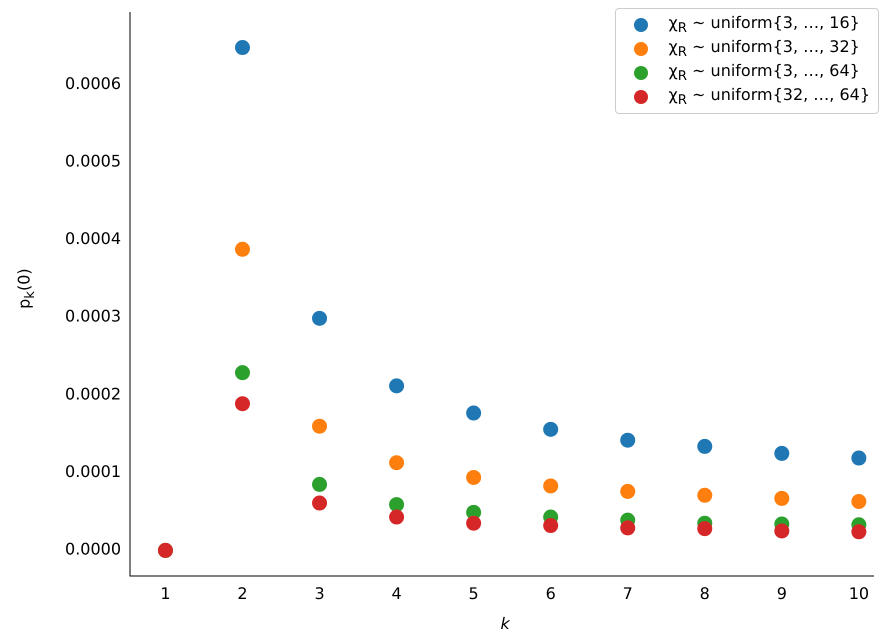 This screenshot has width=881, height=636. What do you see at coordinates (93, 316) in the screenshot?
I see `y-tick-label: 0.0003` at bounding box center [93, 316].